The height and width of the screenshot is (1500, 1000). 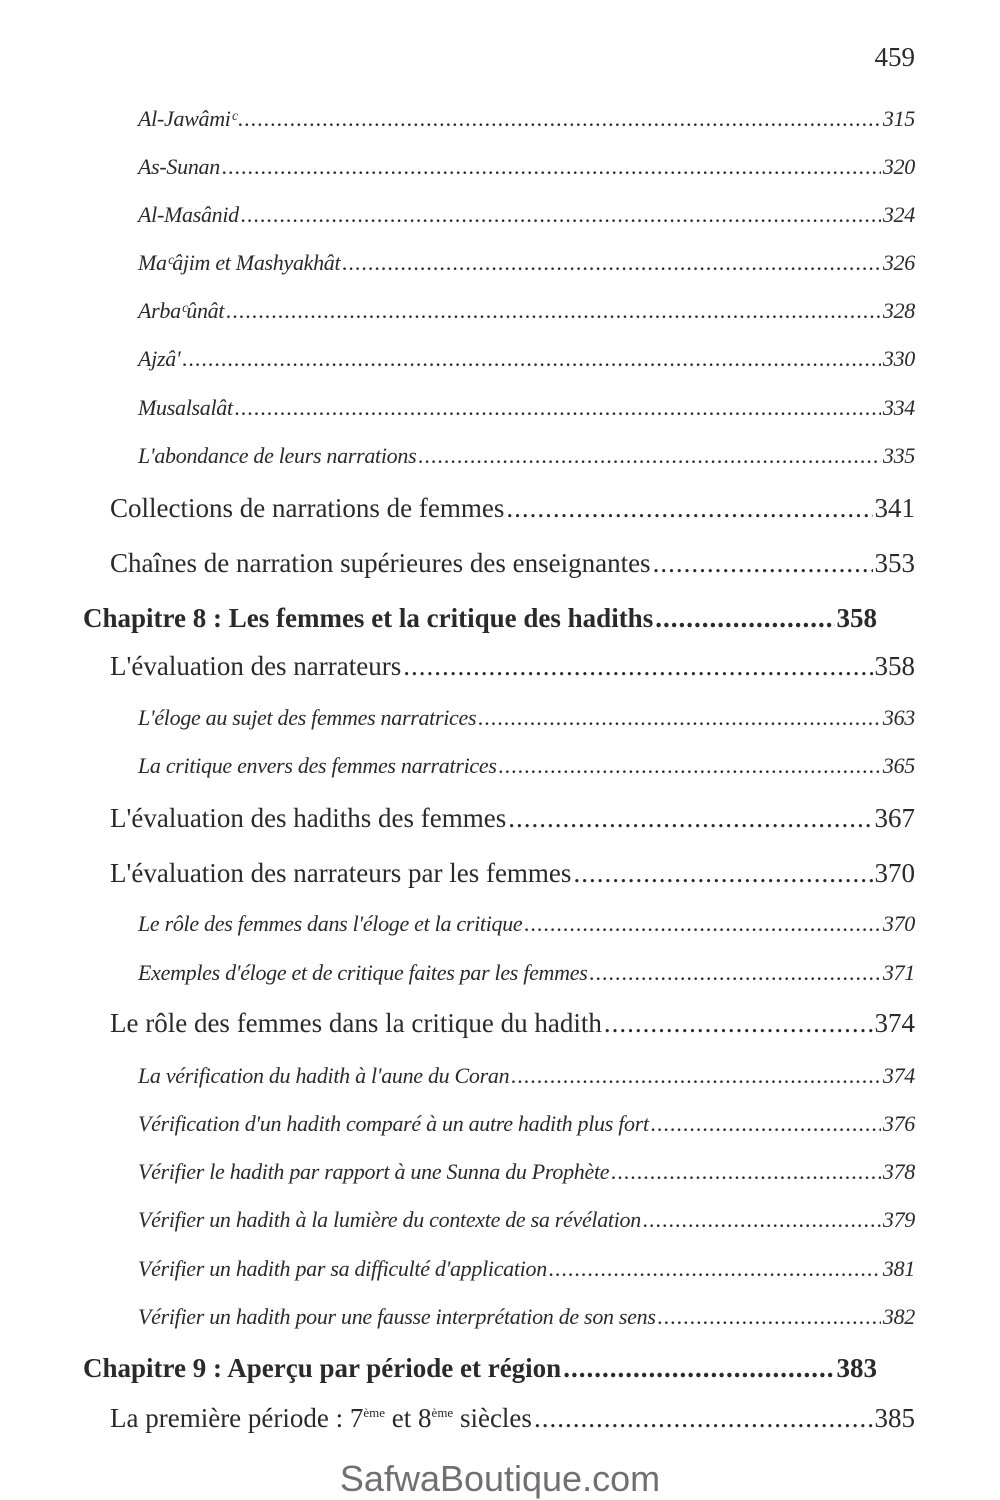 I want to click on toc-entry-title: As-Sunan, so click(x=179, y=166).